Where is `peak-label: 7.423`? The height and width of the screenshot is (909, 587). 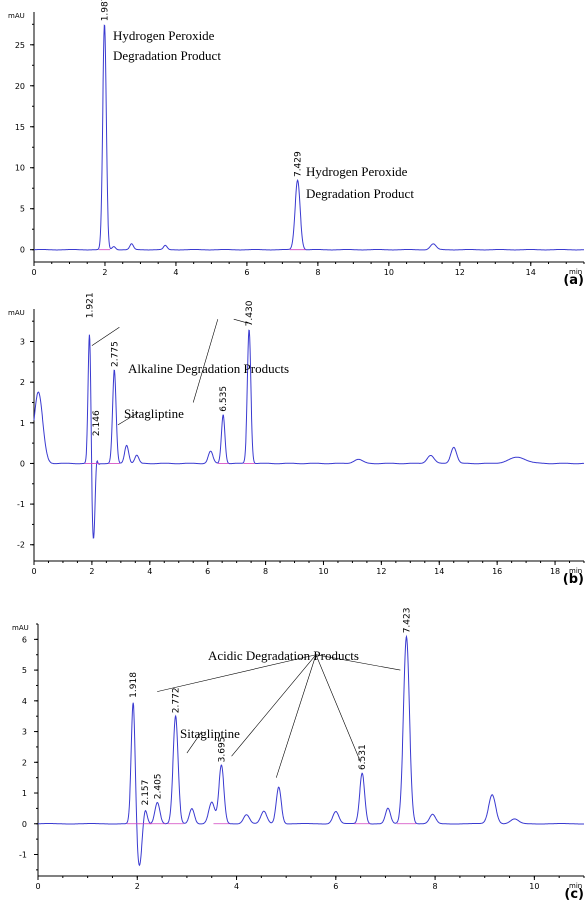
peak-label: 7.423 is located at coordinates (407, 621).